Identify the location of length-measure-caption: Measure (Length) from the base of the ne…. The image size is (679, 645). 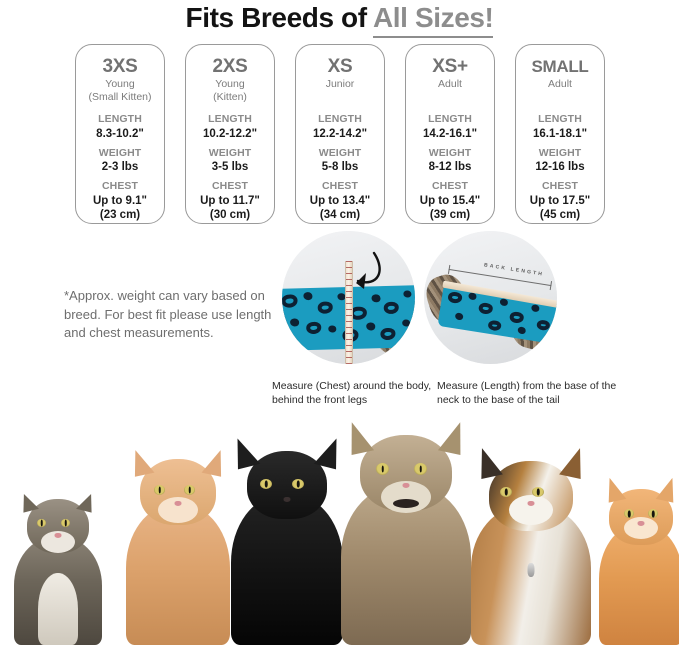
(527, 393).